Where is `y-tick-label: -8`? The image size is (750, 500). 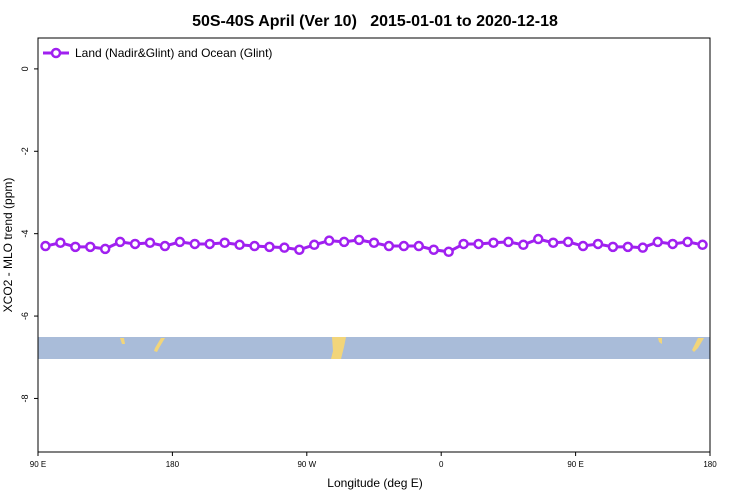 y-tick-label: -8 is located at coordinates (25, 398).